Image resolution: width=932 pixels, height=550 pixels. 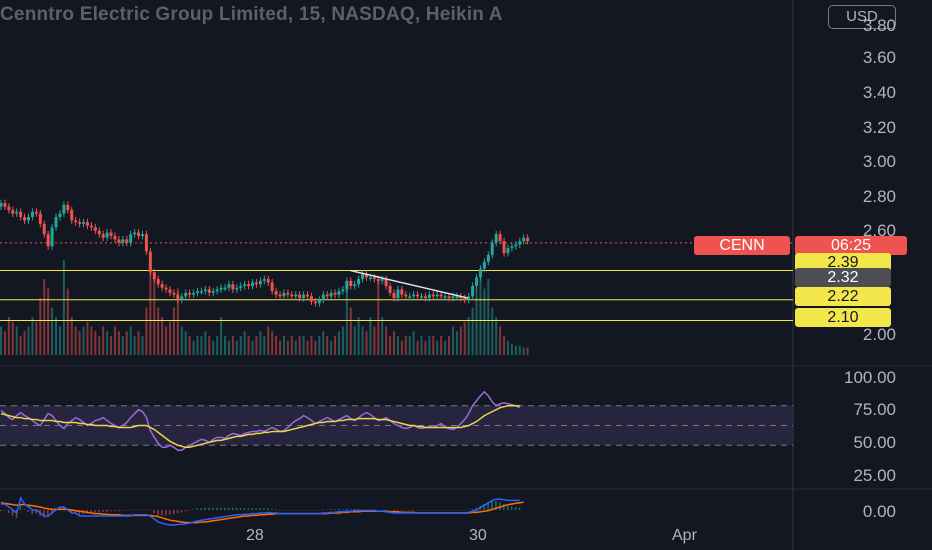 I want to click on price-tick: 2.60, so click(x=879, y=230).